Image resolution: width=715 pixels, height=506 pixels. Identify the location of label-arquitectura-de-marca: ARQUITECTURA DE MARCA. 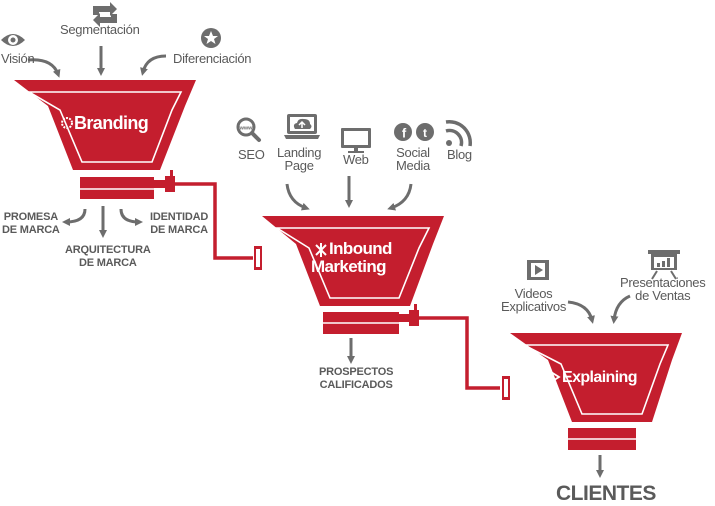
(108, 256).